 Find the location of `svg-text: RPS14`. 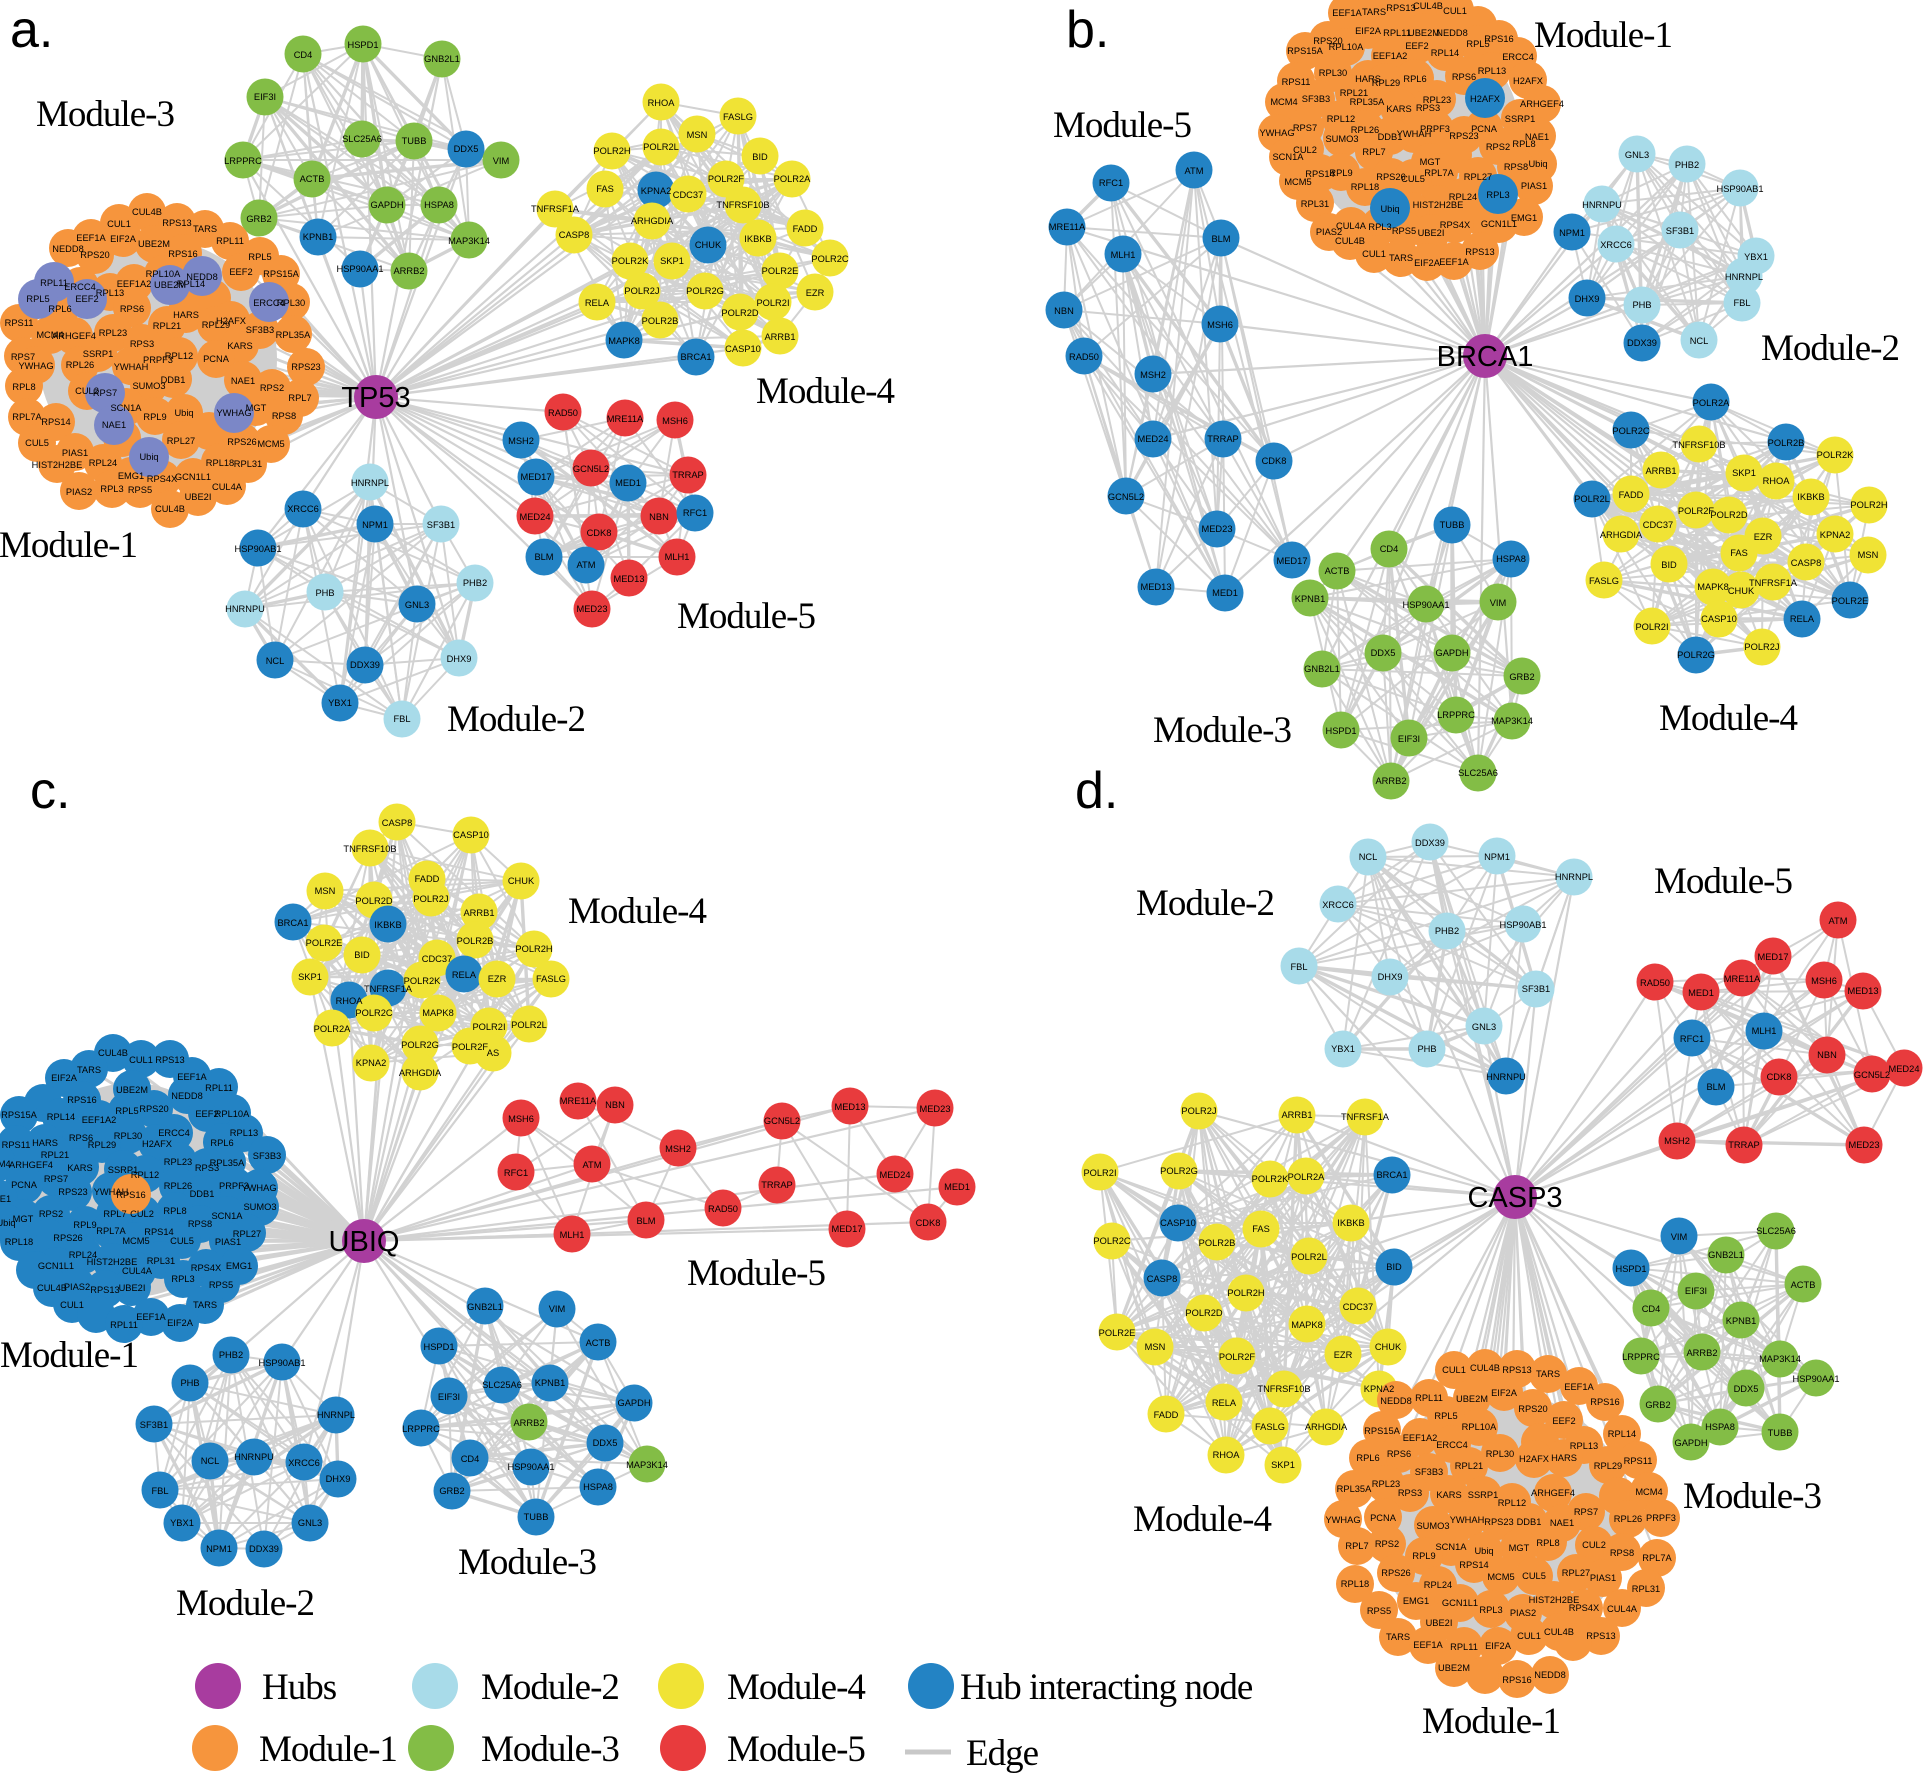

svg-text: RPS14 is located at coordinates (158, 1232).